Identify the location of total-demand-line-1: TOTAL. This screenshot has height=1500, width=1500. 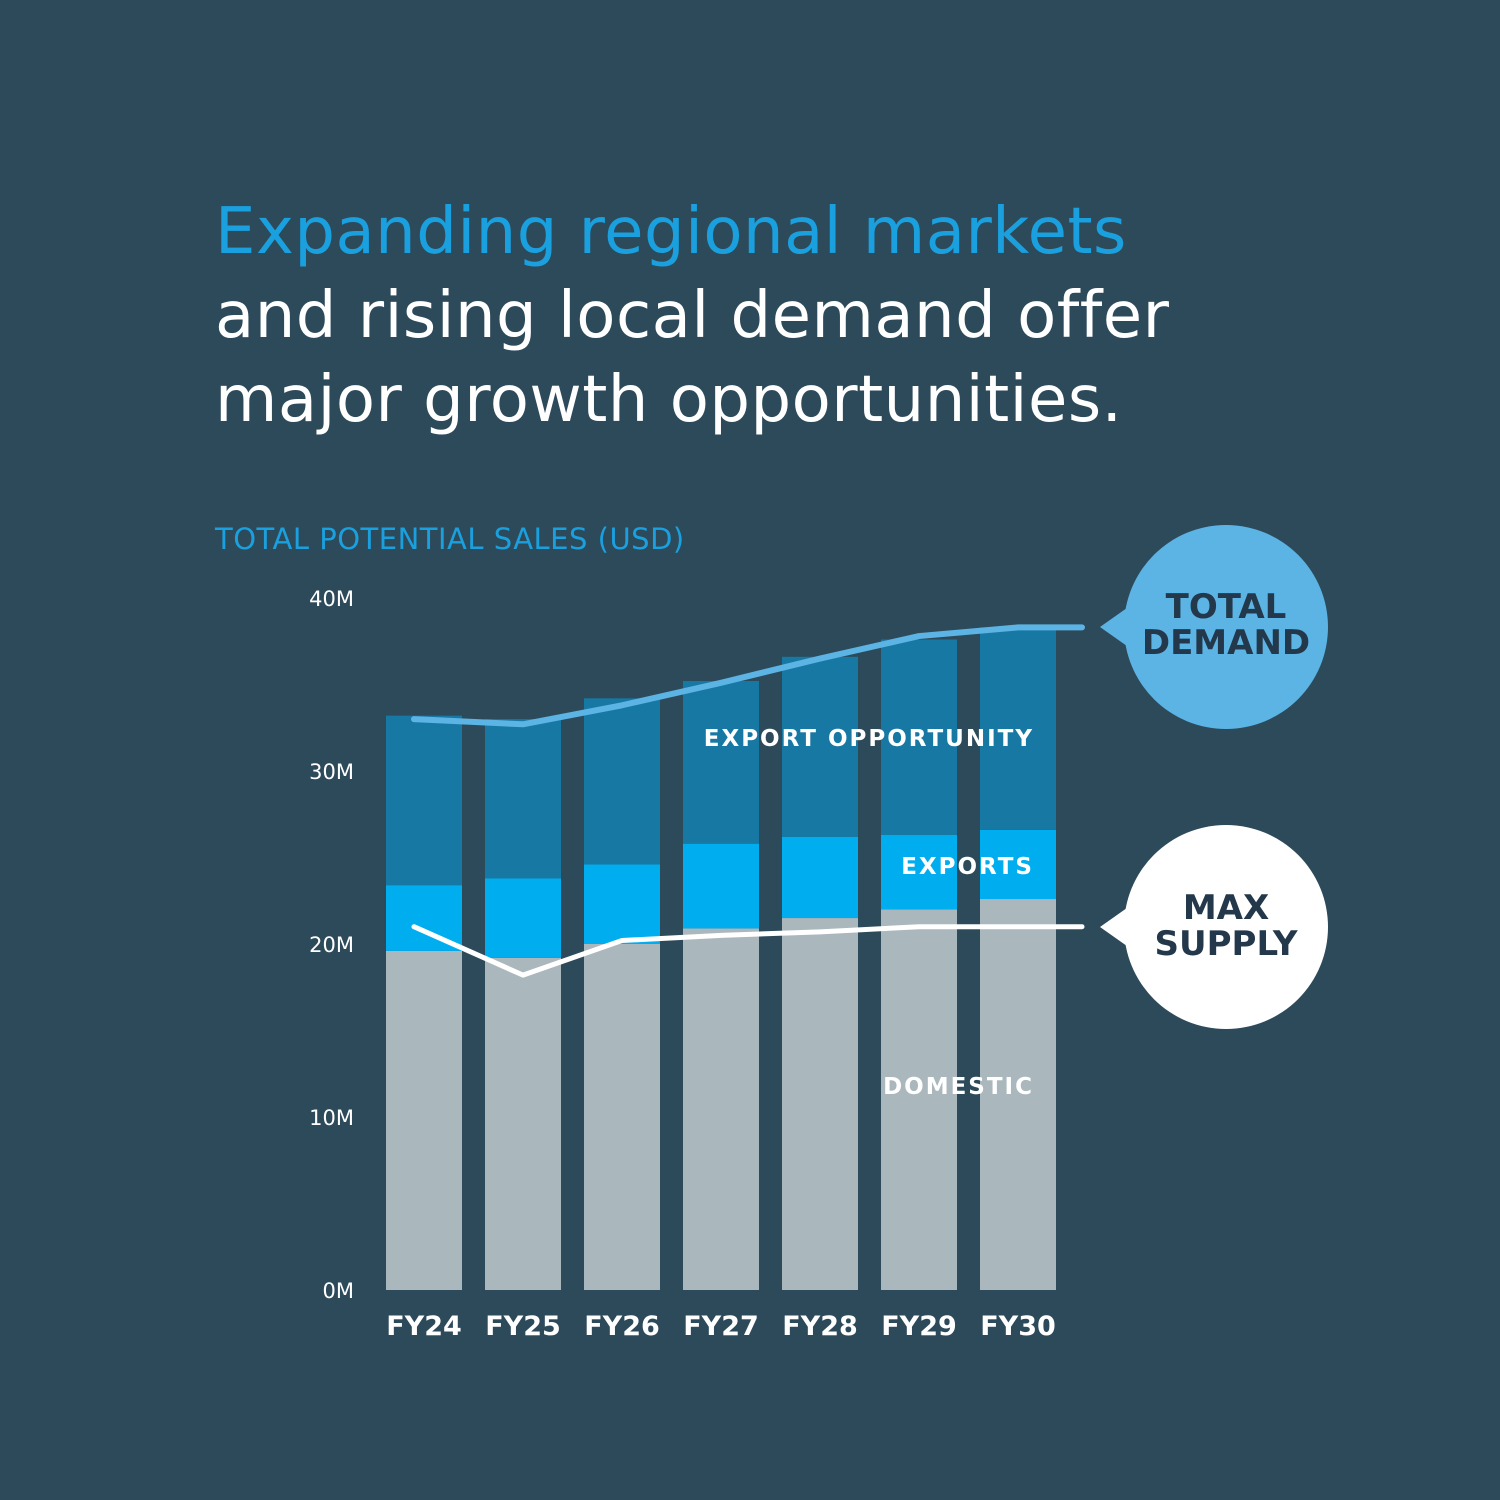
(1226, 607).